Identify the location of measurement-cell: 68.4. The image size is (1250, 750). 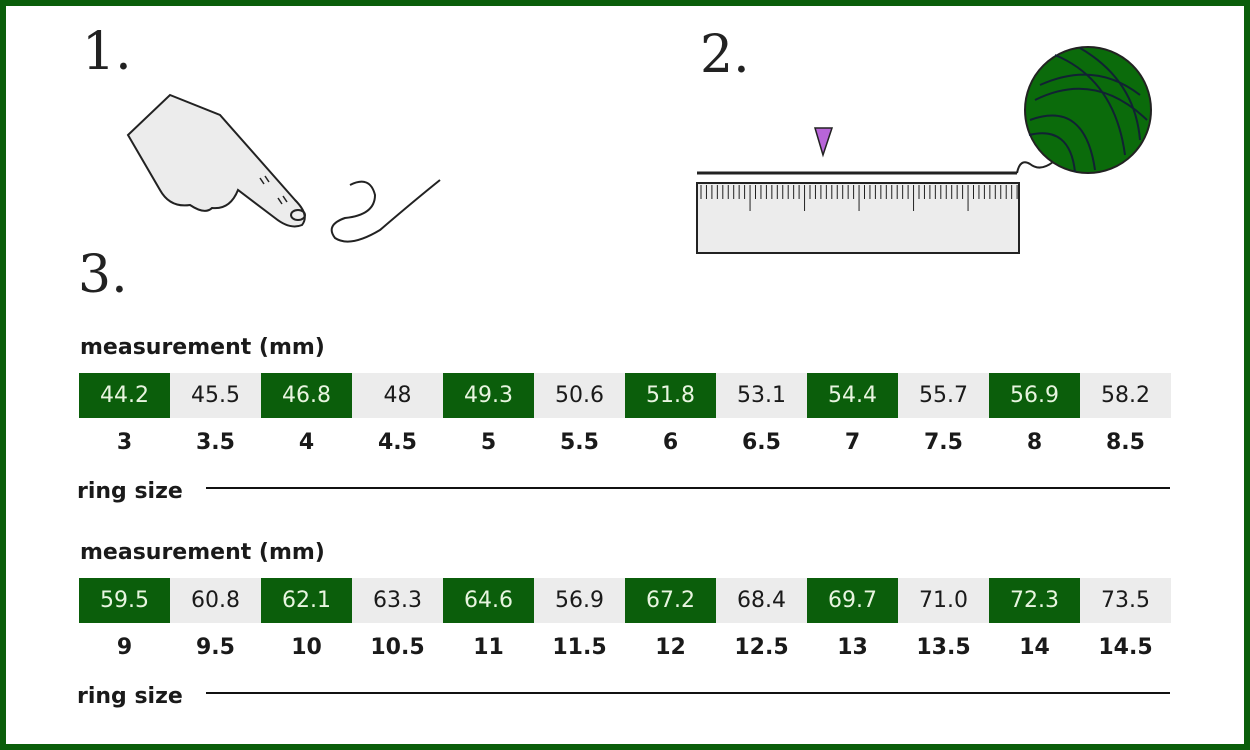
(761, 600).